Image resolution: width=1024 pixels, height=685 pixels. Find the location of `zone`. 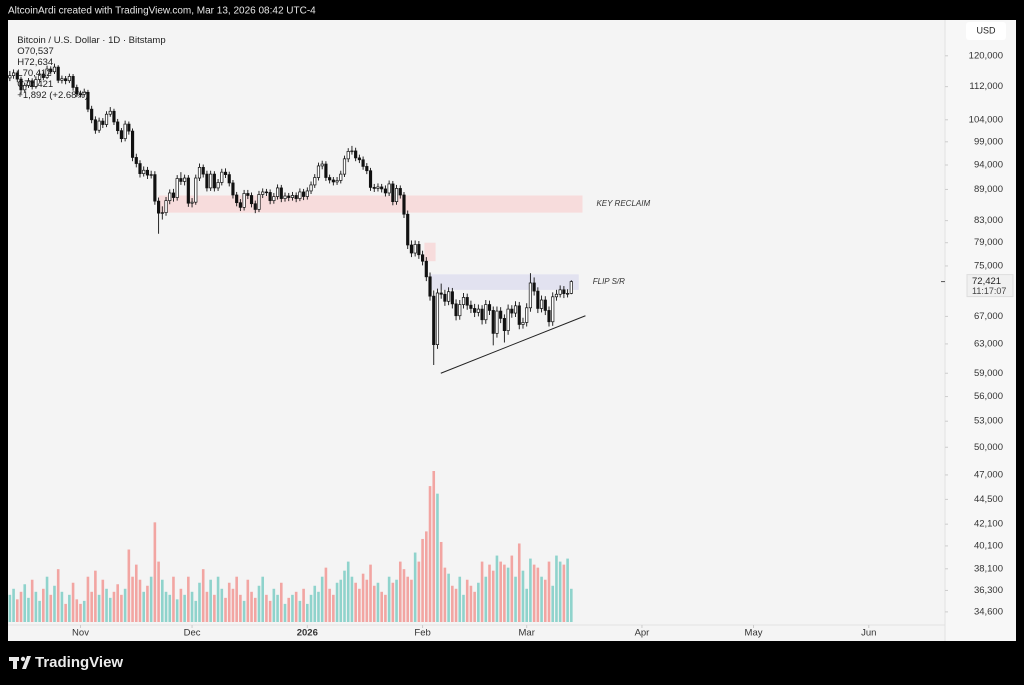

zone is located at coordinates (430, 252).